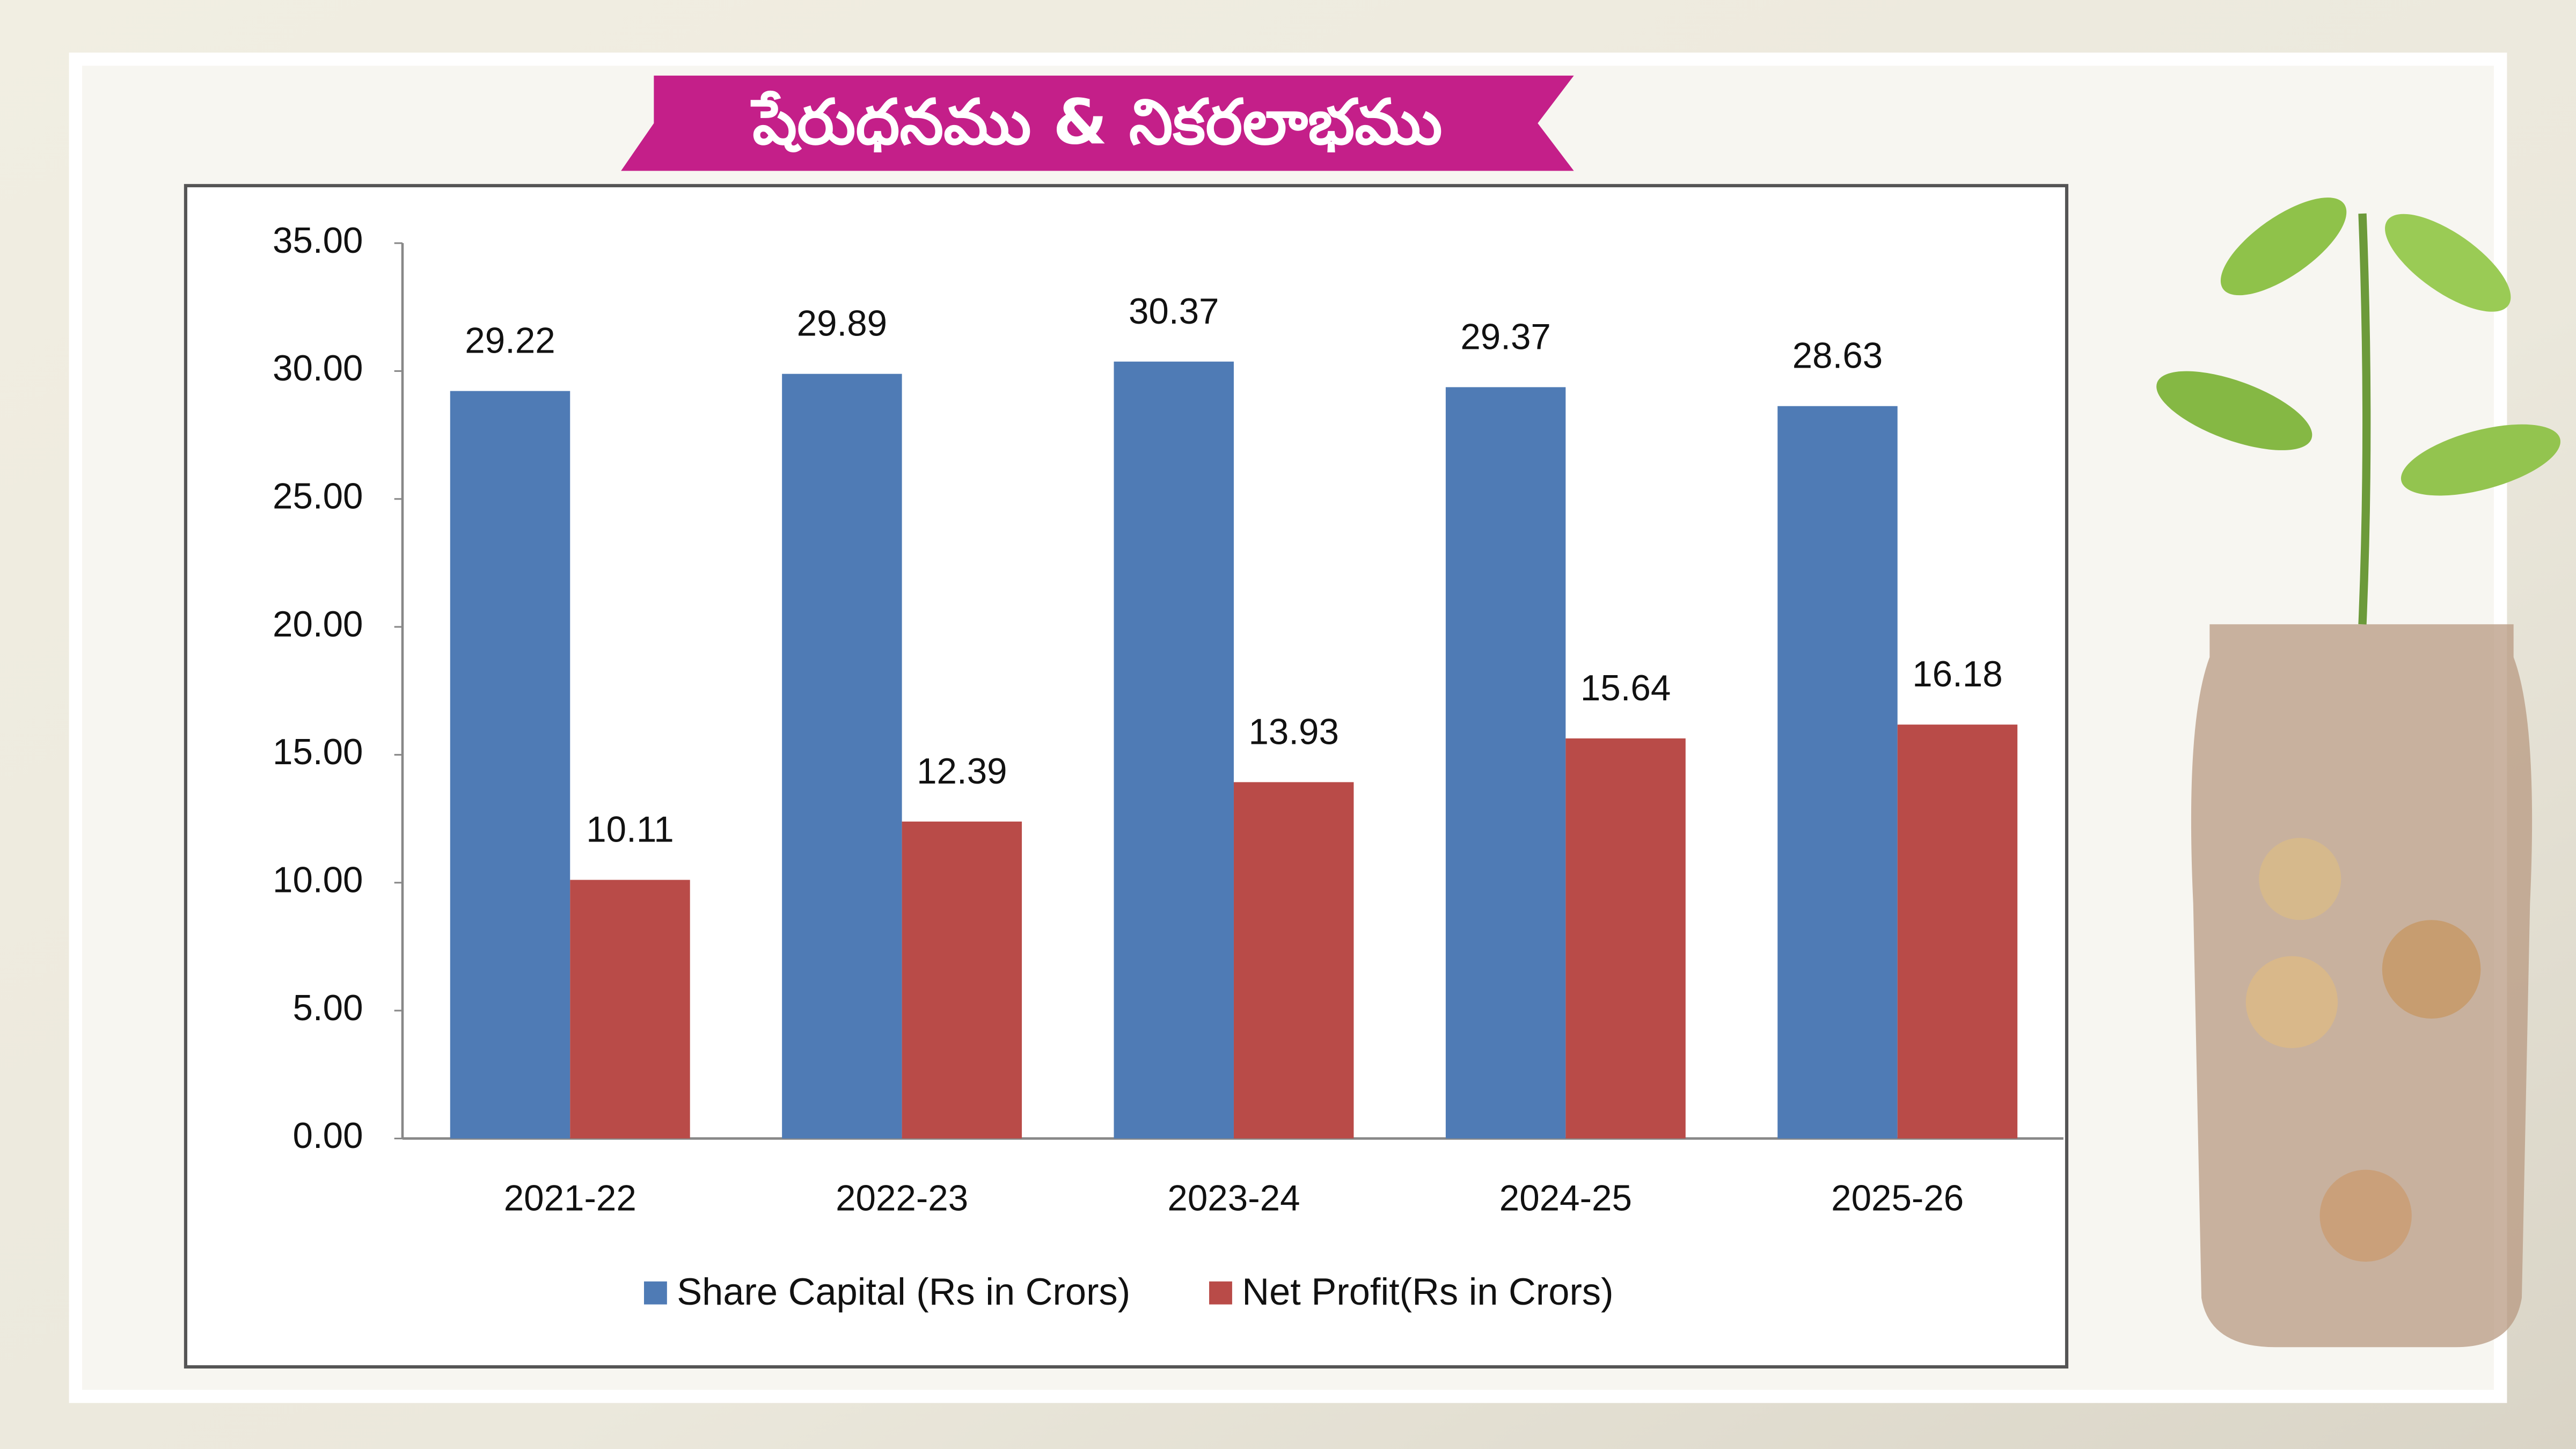 The image size is (2576, 1449). What do you see at coordinates (1897, 1199) in the screenshot?
I see `x-tick-label: 2025-26` at bounding box center [1897, 1199].